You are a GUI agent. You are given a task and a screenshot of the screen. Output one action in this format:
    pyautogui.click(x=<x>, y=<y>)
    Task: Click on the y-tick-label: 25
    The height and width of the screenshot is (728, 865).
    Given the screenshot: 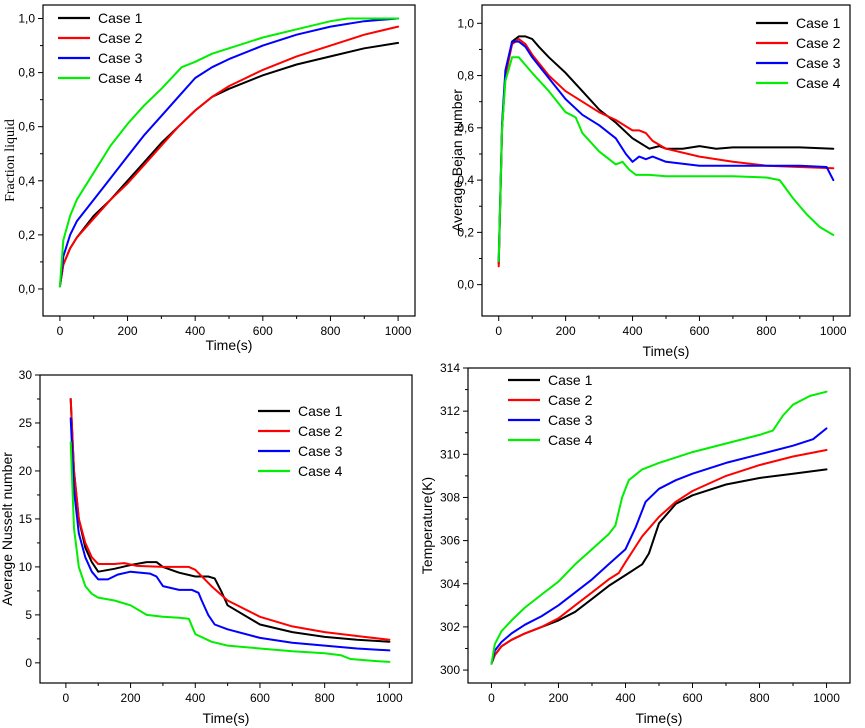 What is the action you would take?
    pyautogui.click(x=26, y=423)
    